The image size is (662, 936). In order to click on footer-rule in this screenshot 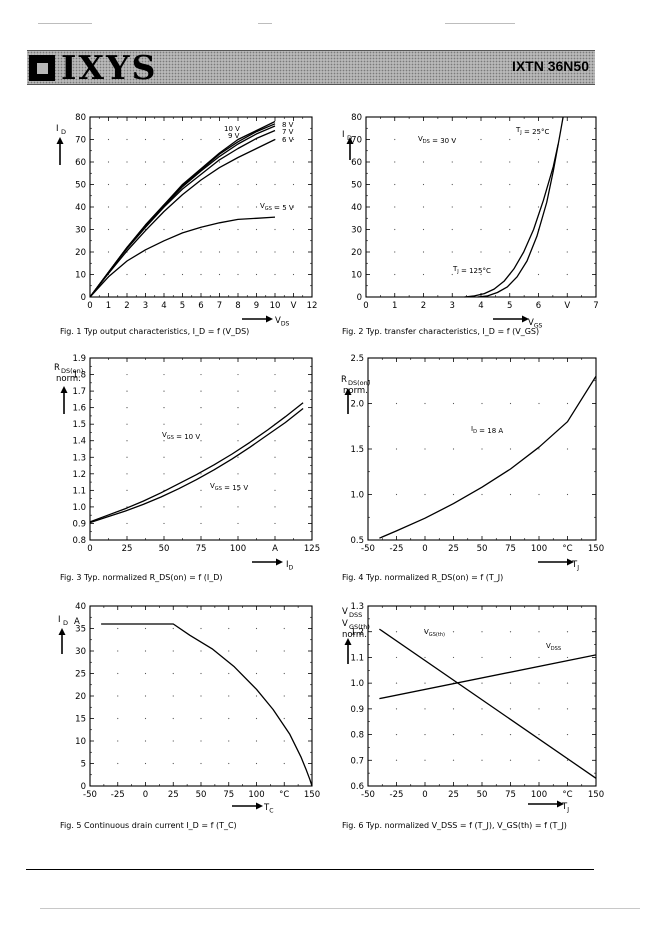, I will do `click(310, 869)`.